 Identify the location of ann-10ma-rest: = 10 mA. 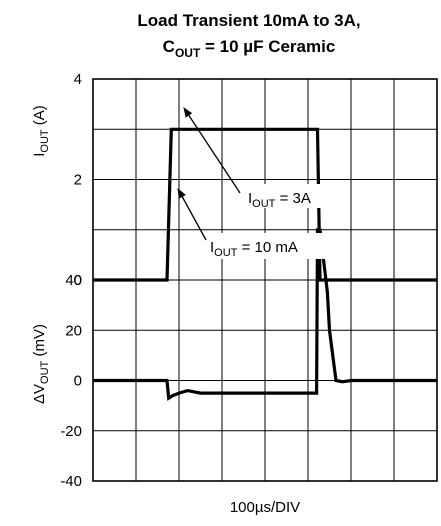
(267, 247).